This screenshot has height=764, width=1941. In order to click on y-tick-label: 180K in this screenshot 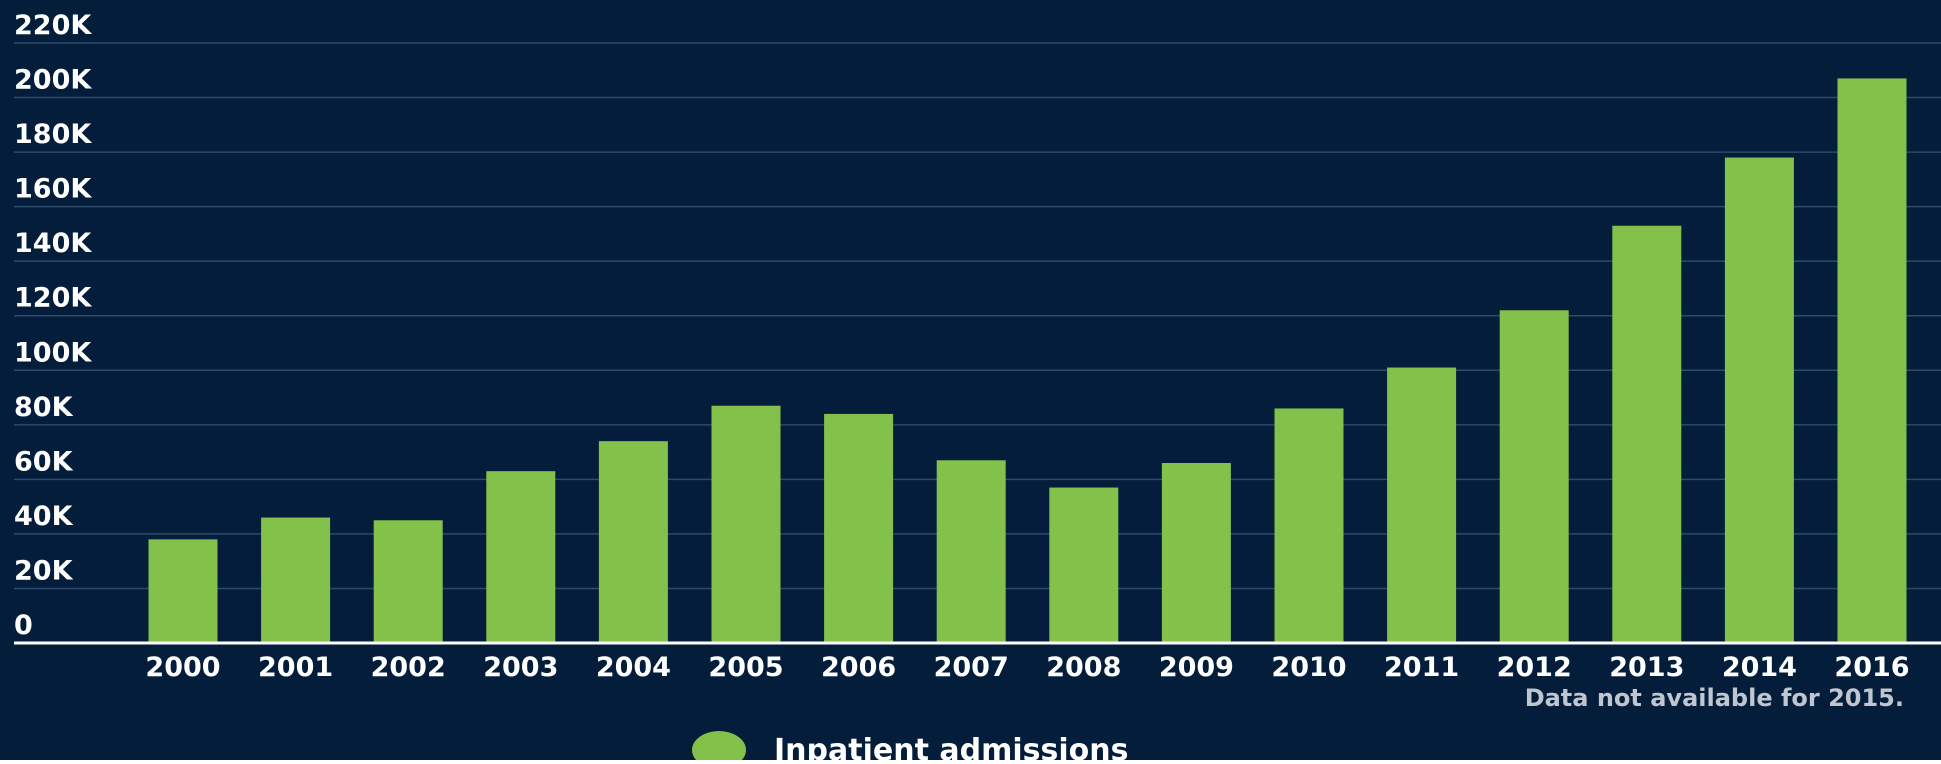, I will do `click(53, 134)`.